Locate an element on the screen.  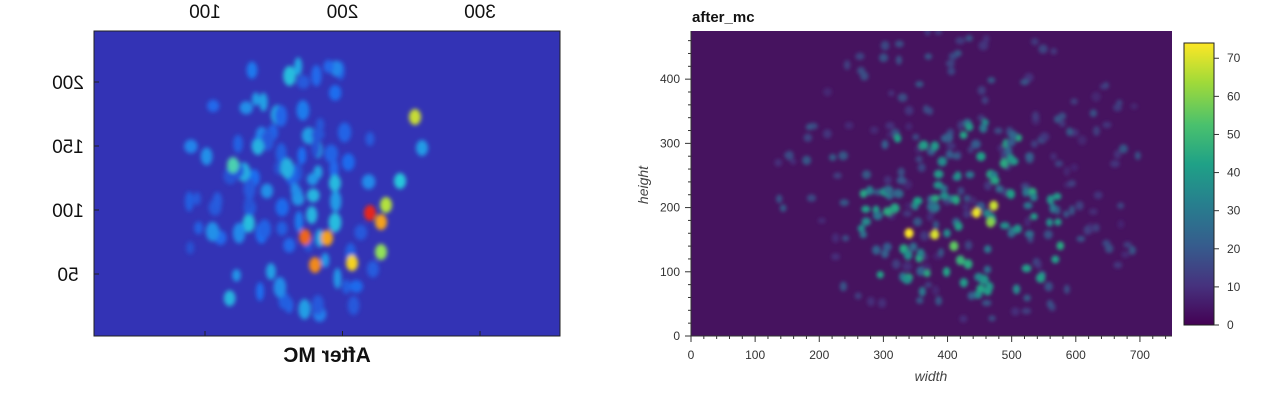
right-y-tick-label: 300 is located at coordinates (670, 143).